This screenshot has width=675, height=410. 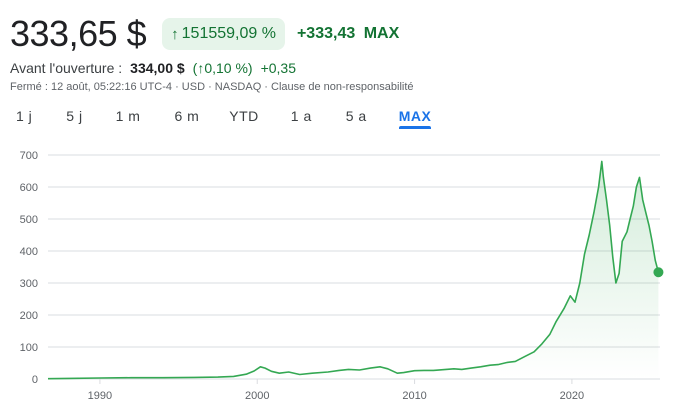 I want to click on premarket-price: 334,00 $, so click(x=157, y=68).